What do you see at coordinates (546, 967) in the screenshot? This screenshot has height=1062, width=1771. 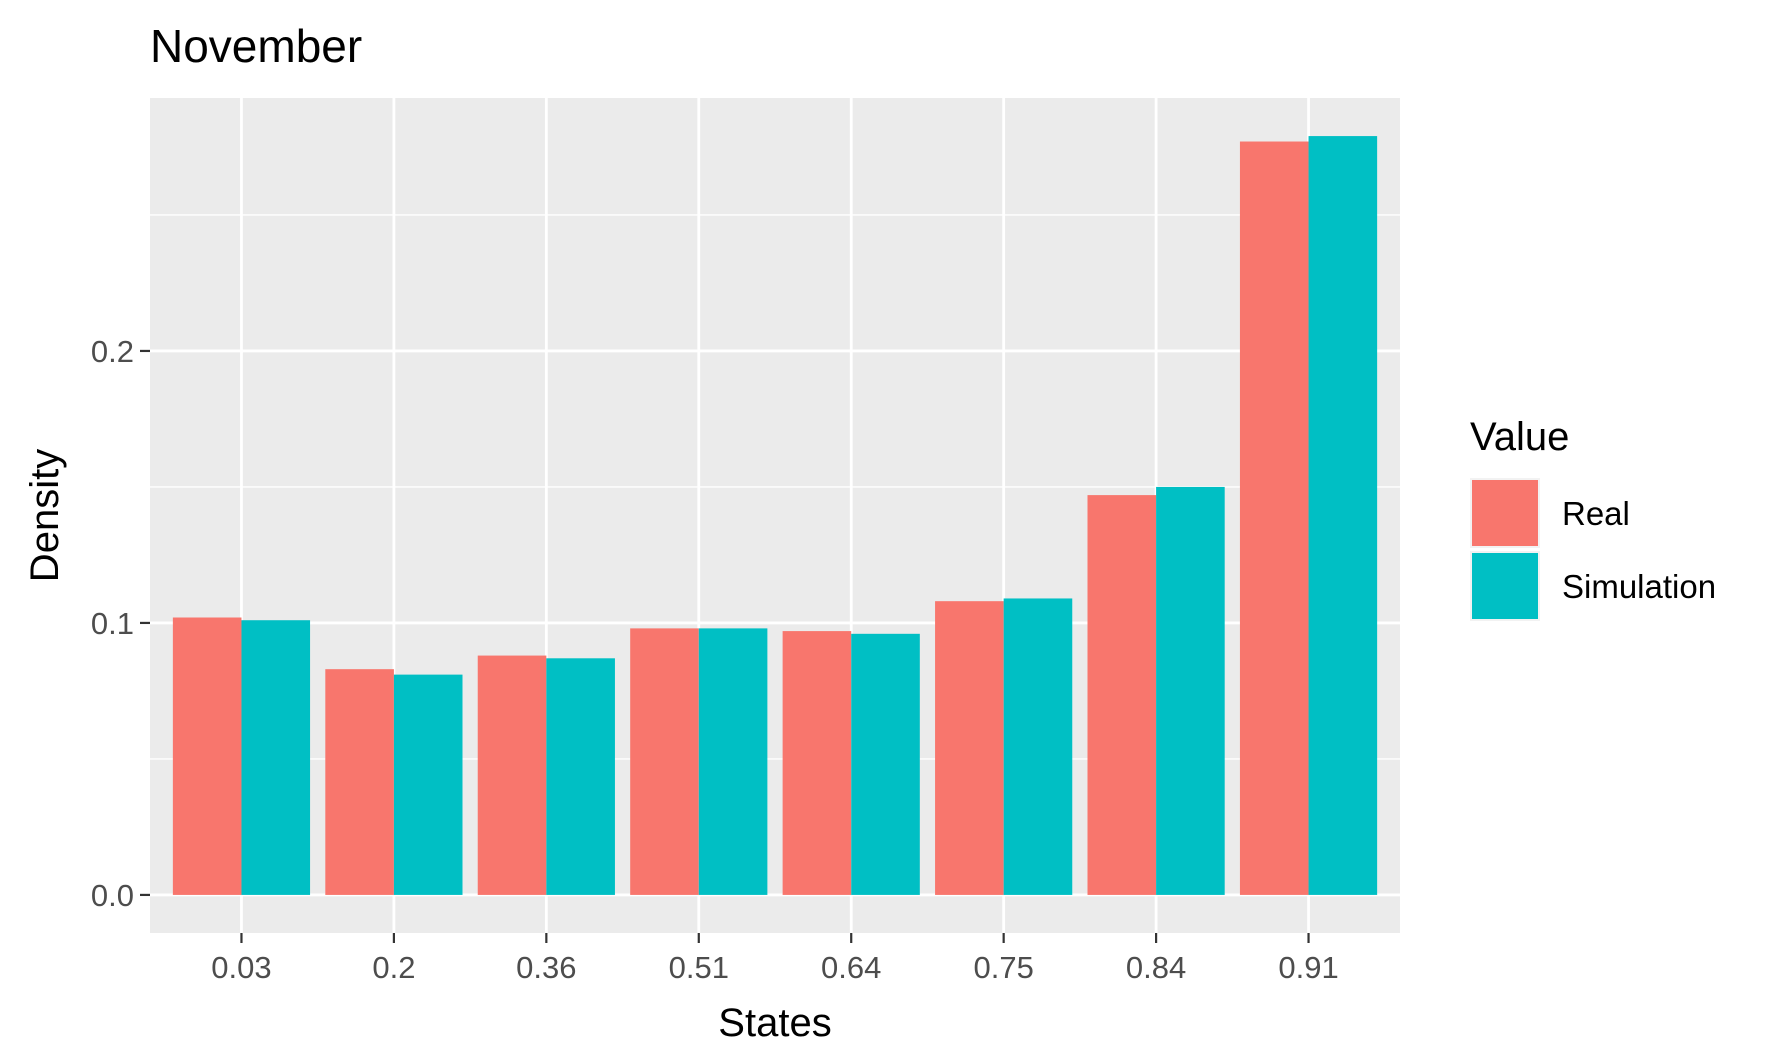 I see `x-tick-label: 0.36` at bounding box center [546, 967].